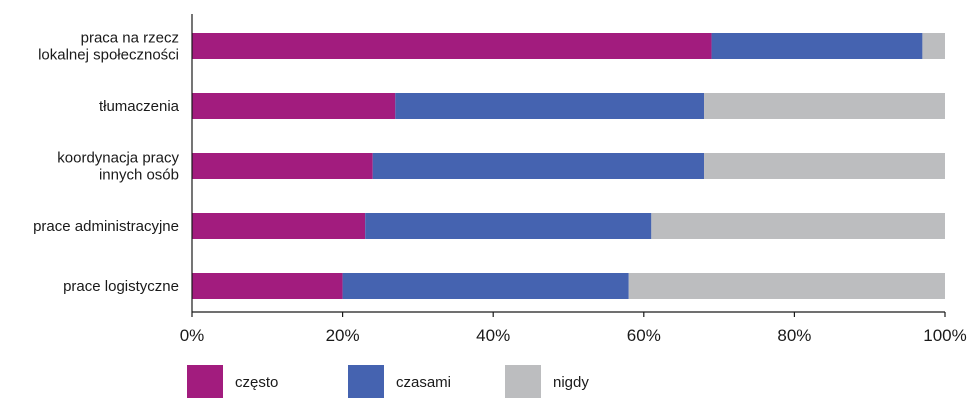 This screenshot has width=972, height=403. Describe the element at coordinates (205, 381) in the screenshot. I see `legend-swatch-często` at that location.